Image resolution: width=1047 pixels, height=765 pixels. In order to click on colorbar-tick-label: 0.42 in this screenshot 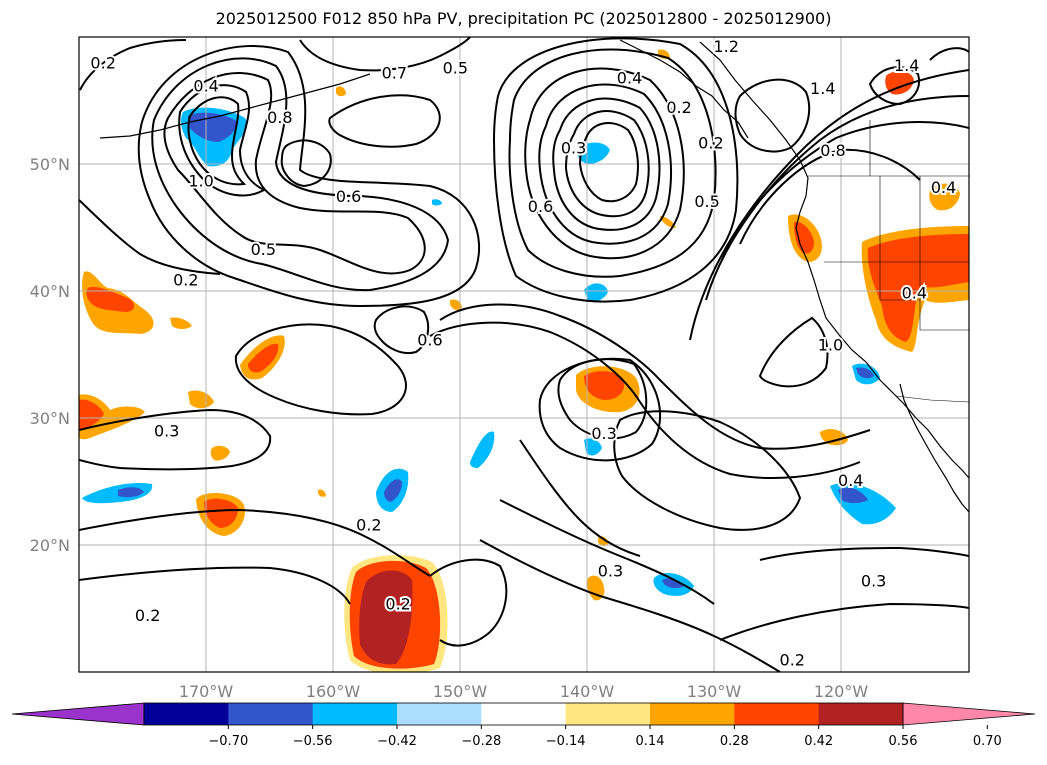, I will do `click(818, 741)`.